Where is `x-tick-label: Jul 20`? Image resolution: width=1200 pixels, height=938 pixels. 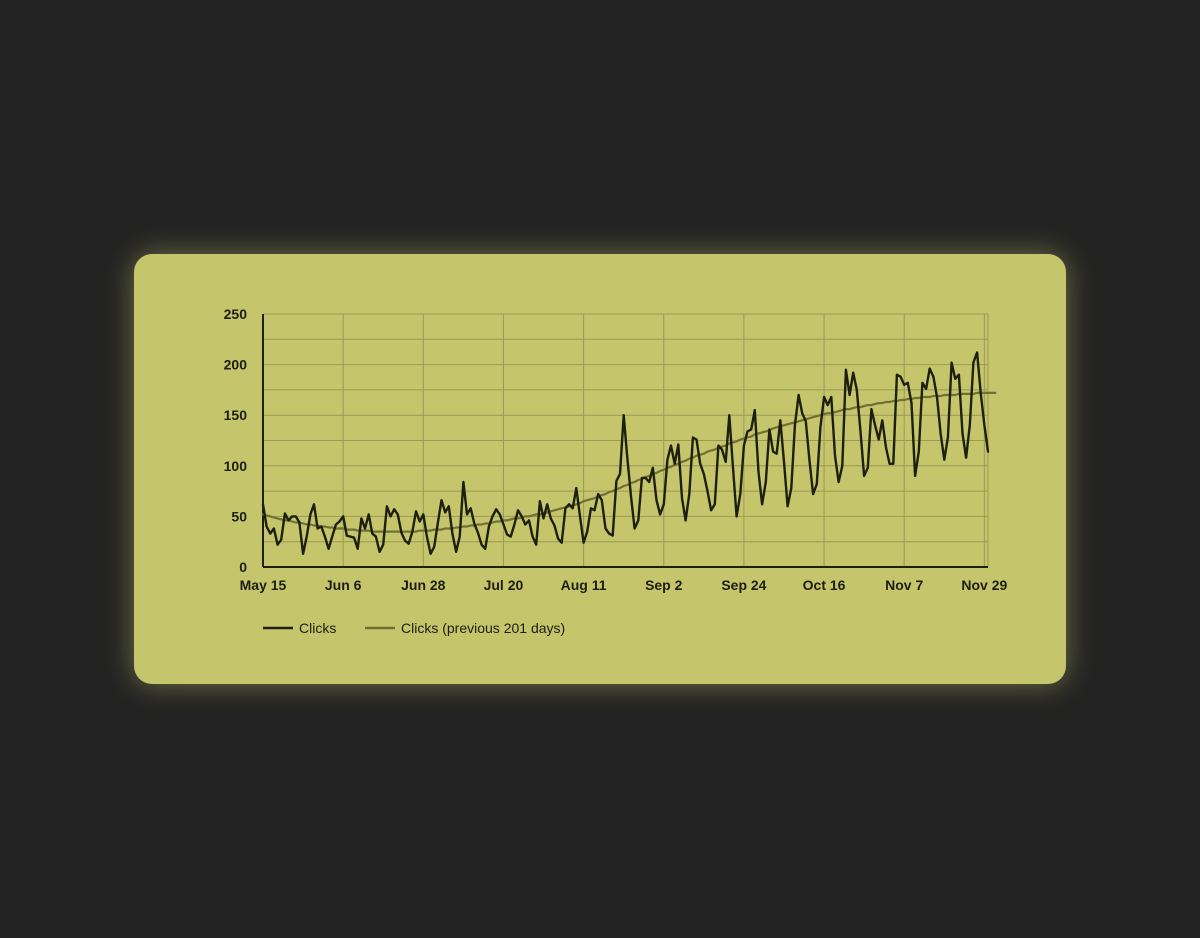
x-tick-label: Jul 20 is located at coordinates (504, 585).